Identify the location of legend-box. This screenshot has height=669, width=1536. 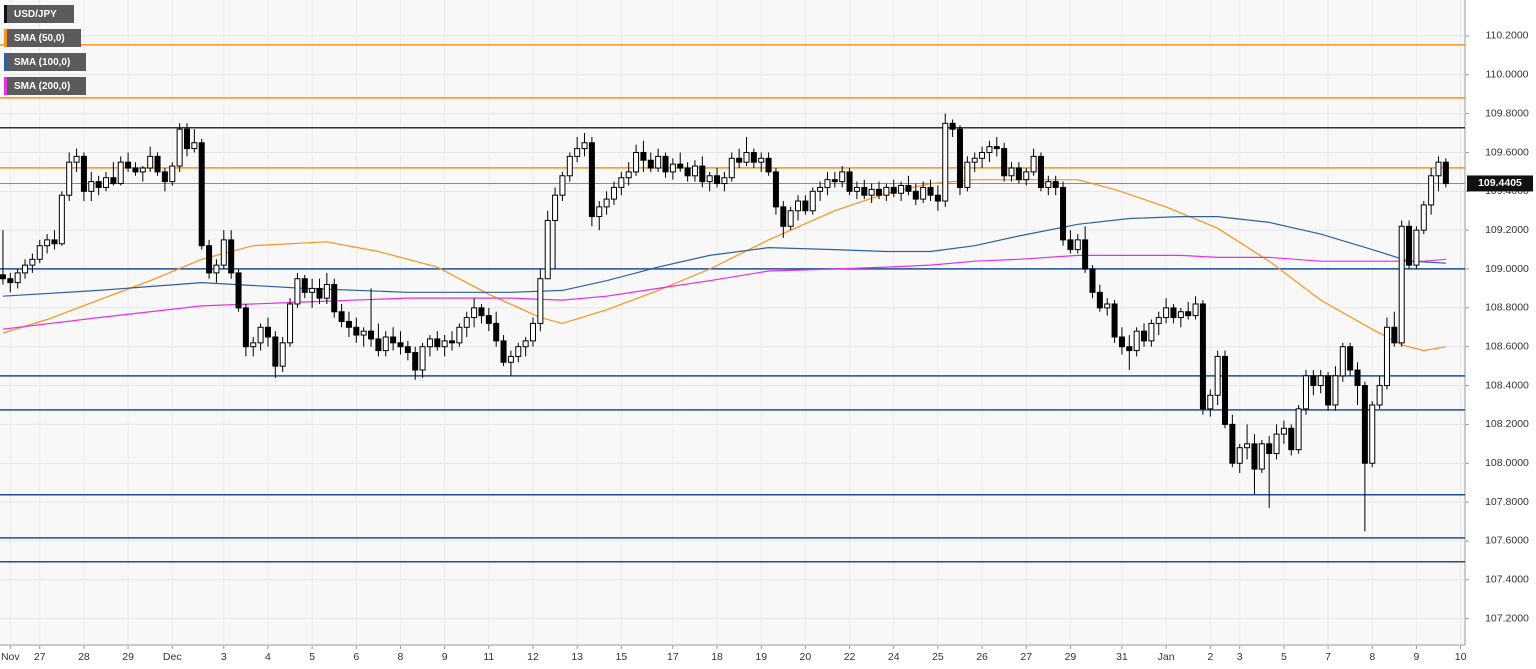
(45, 62).